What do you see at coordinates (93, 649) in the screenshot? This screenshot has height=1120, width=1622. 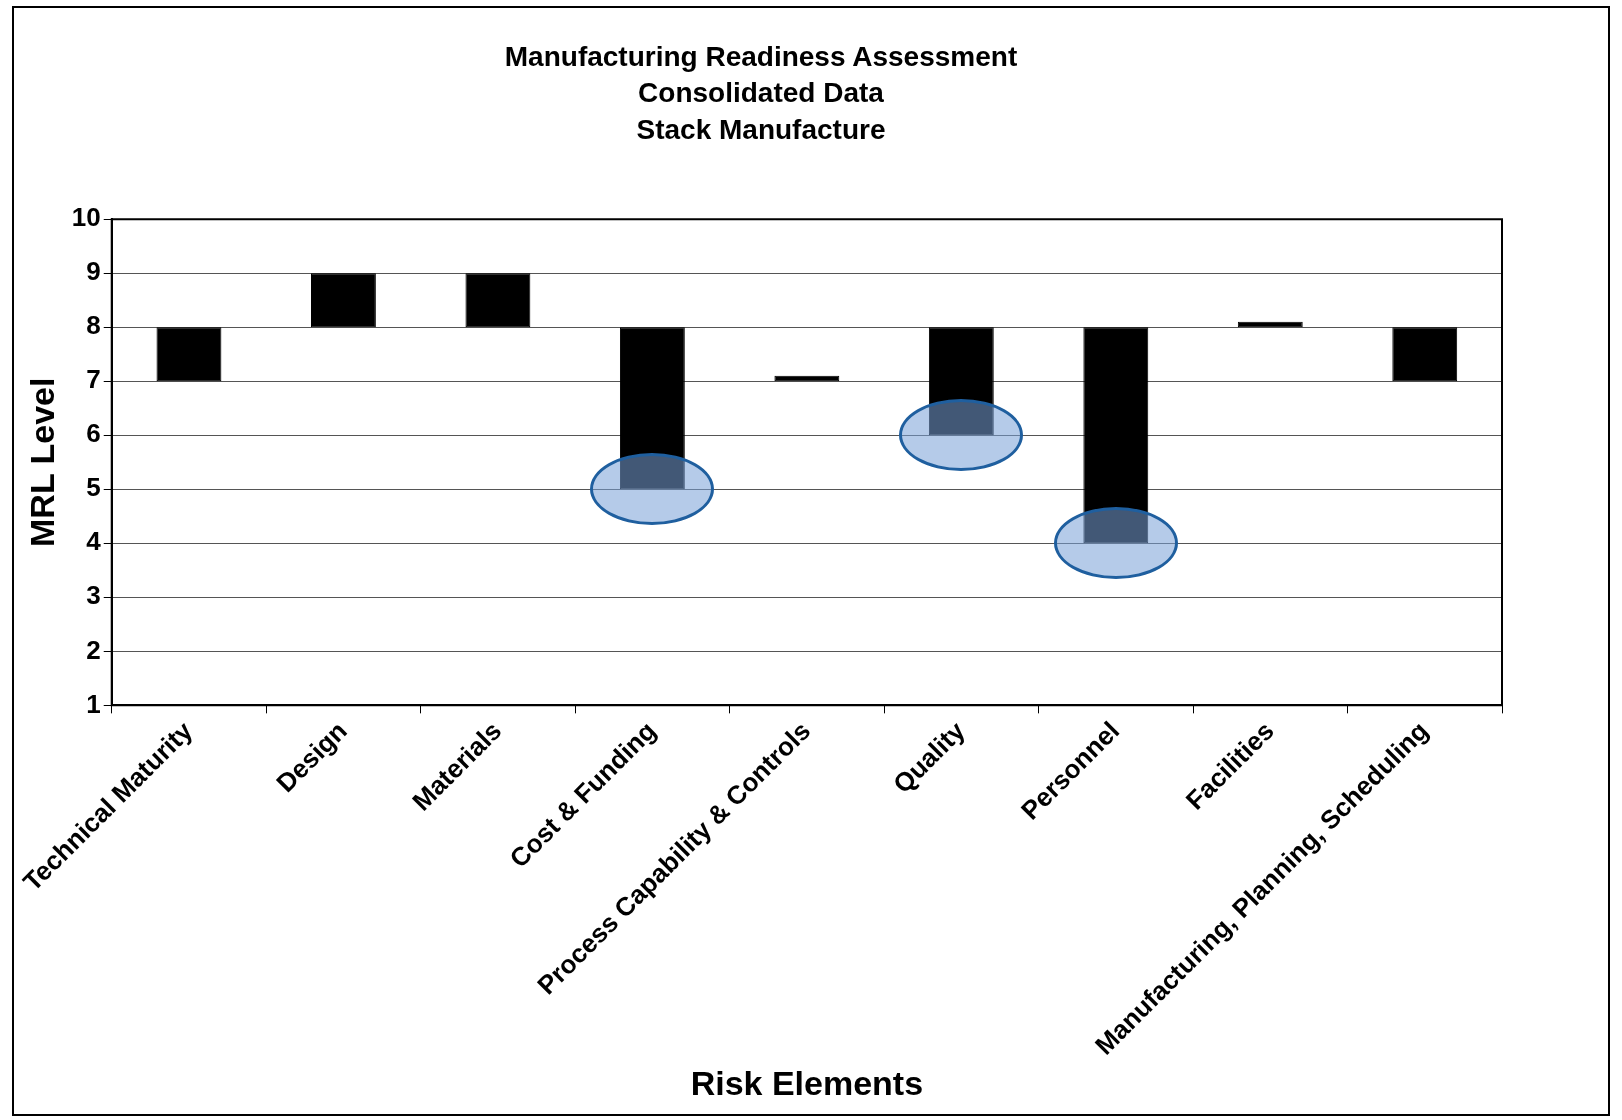 I see `y-tick-label: 2` at bounding box center [93, 649].